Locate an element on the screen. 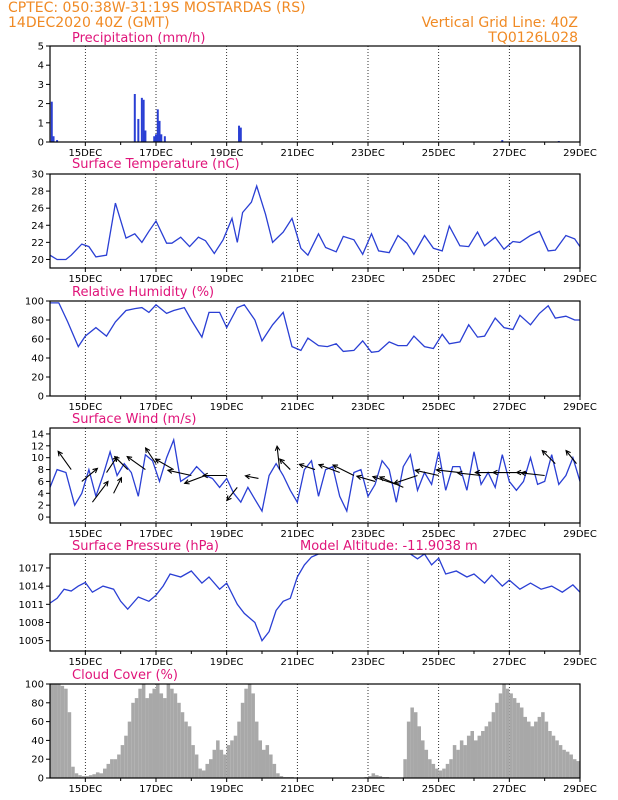 The width and height of the screenshot is (618, 800). cloud-series is located at coordinates (315, 731).